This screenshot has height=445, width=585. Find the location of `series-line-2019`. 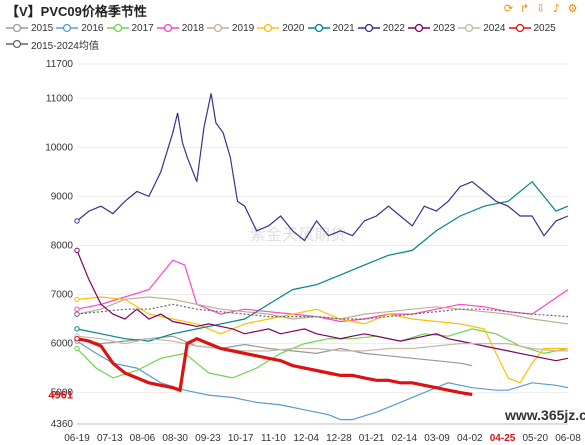

series-line-2019 is located at coordinates (322, 310).